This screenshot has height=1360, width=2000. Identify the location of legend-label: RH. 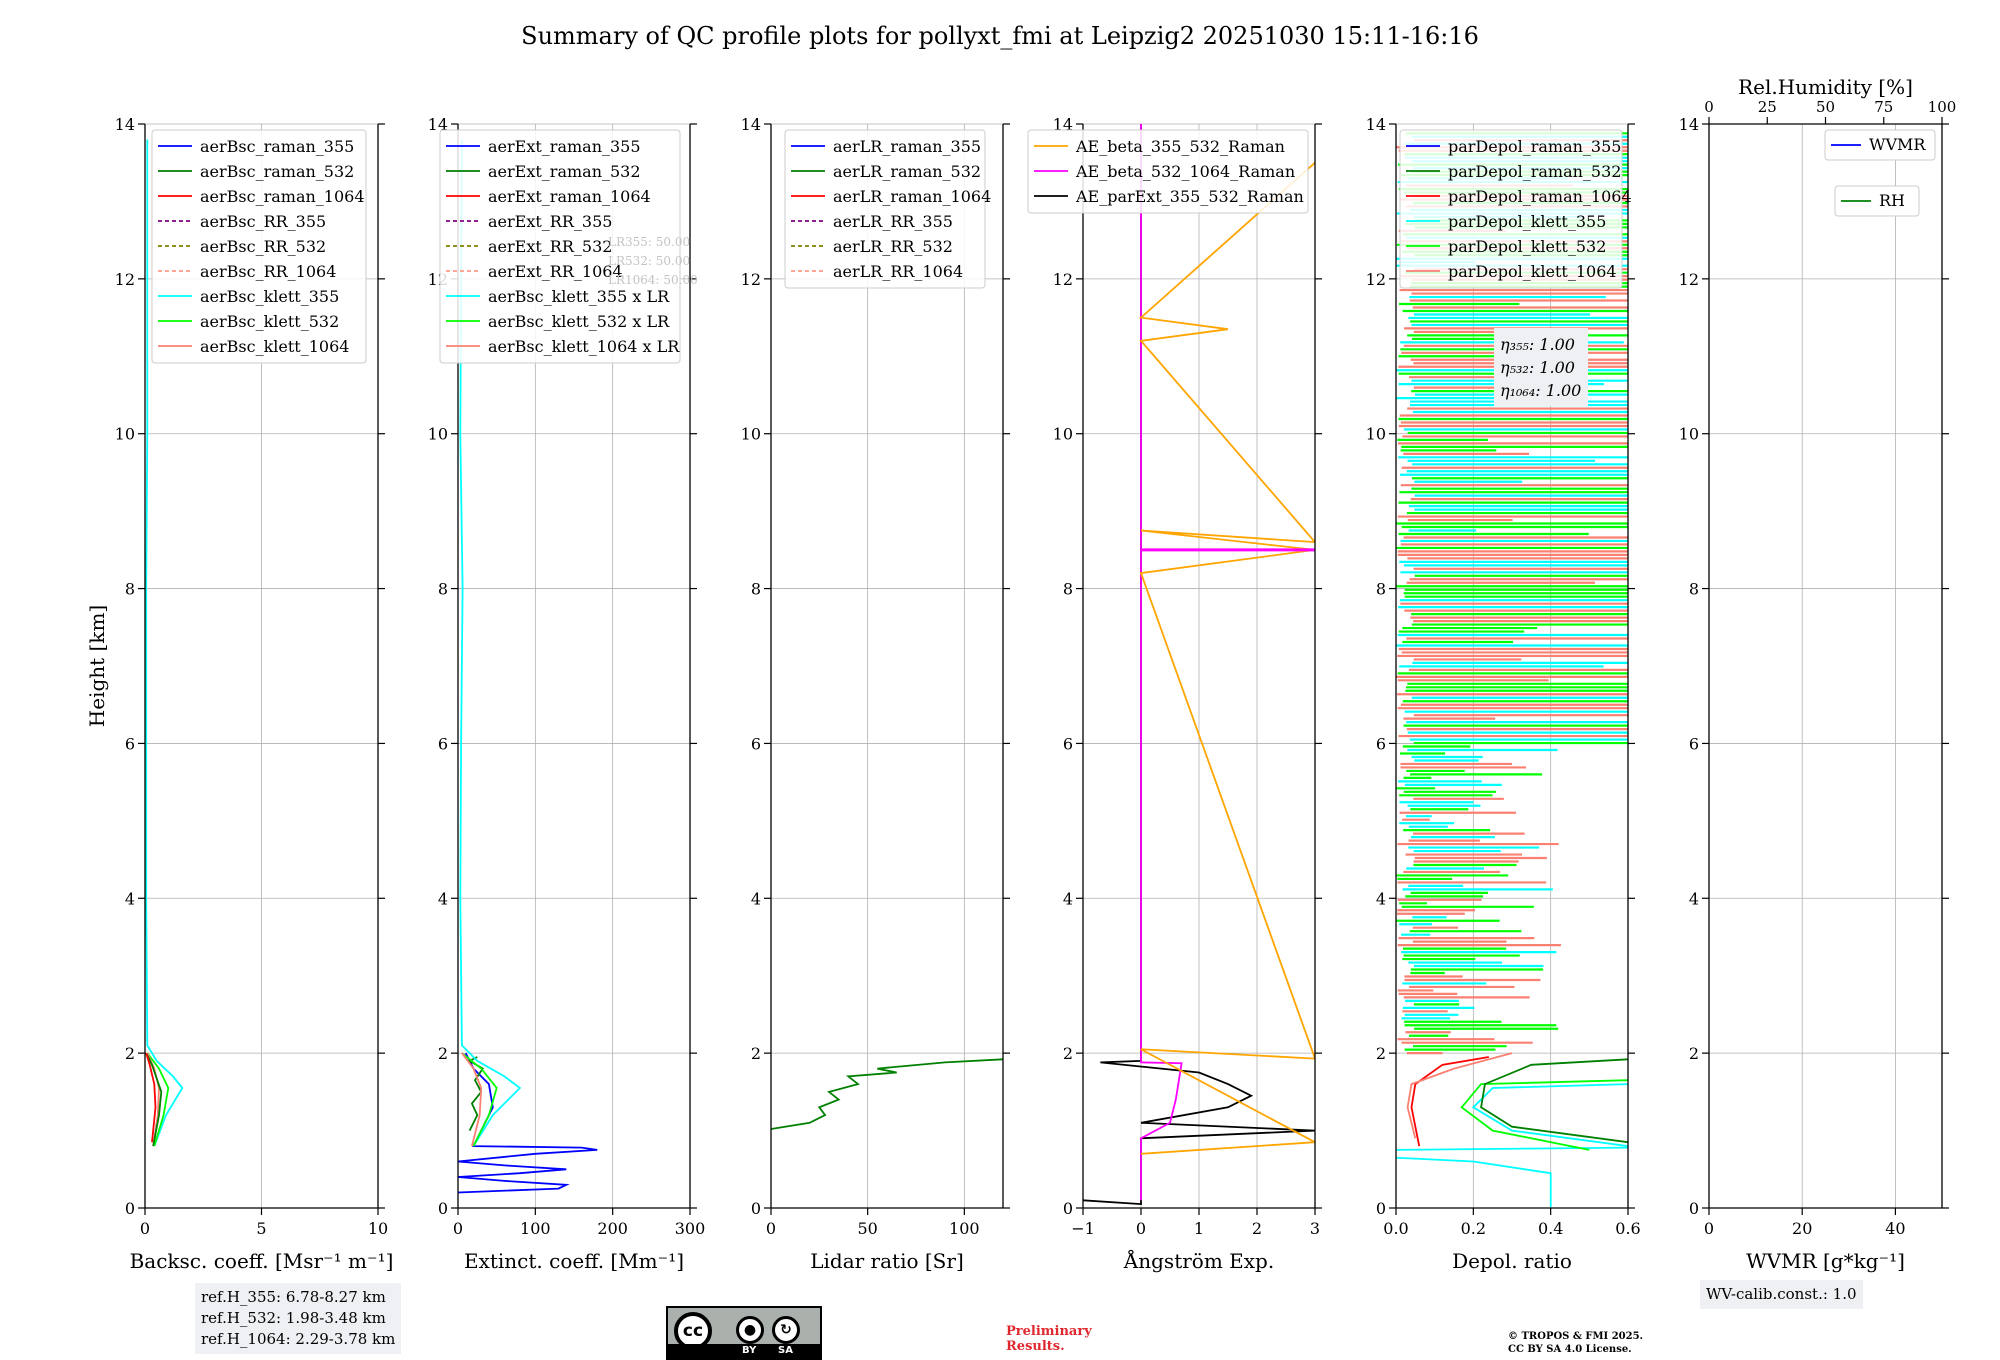
(1892, 200).